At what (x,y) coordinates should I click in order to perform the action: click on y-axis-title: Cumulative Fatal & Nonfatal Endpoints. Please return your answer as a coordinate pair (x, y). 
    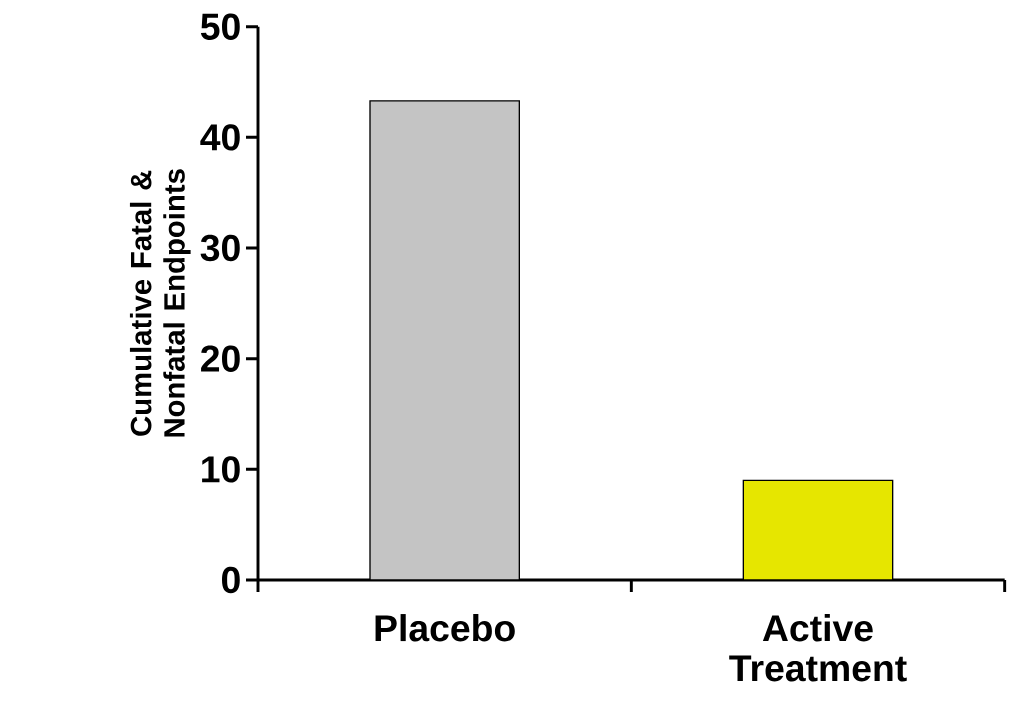
    Looking at the image, I should click on (160, 303).